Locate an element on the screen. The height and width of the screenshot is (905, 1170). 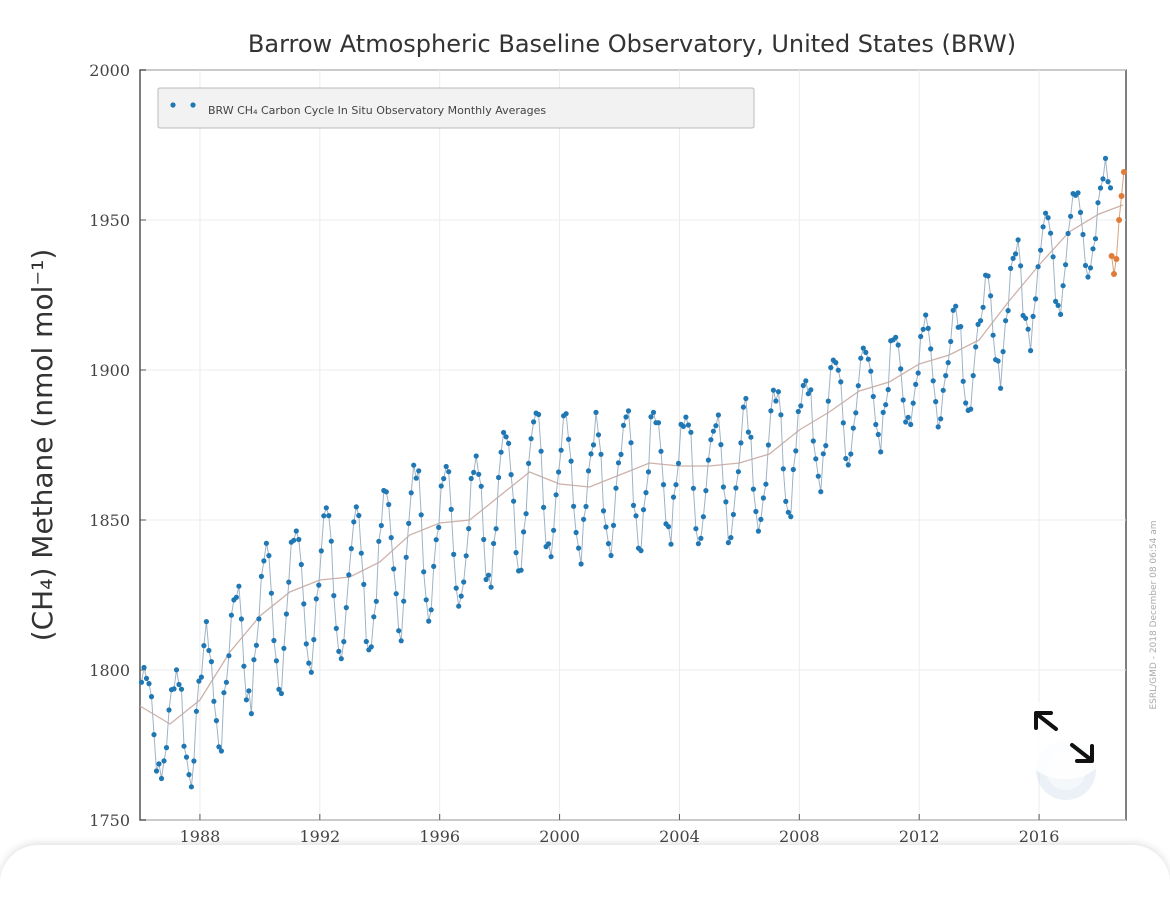
bottom-sheet is located at coordinates (585, 875).